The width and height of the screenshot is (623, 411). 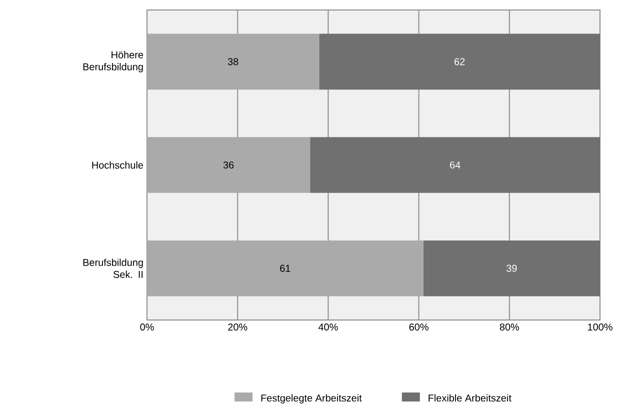 I want to click on data-label: 39, so click(x=511, y=268).